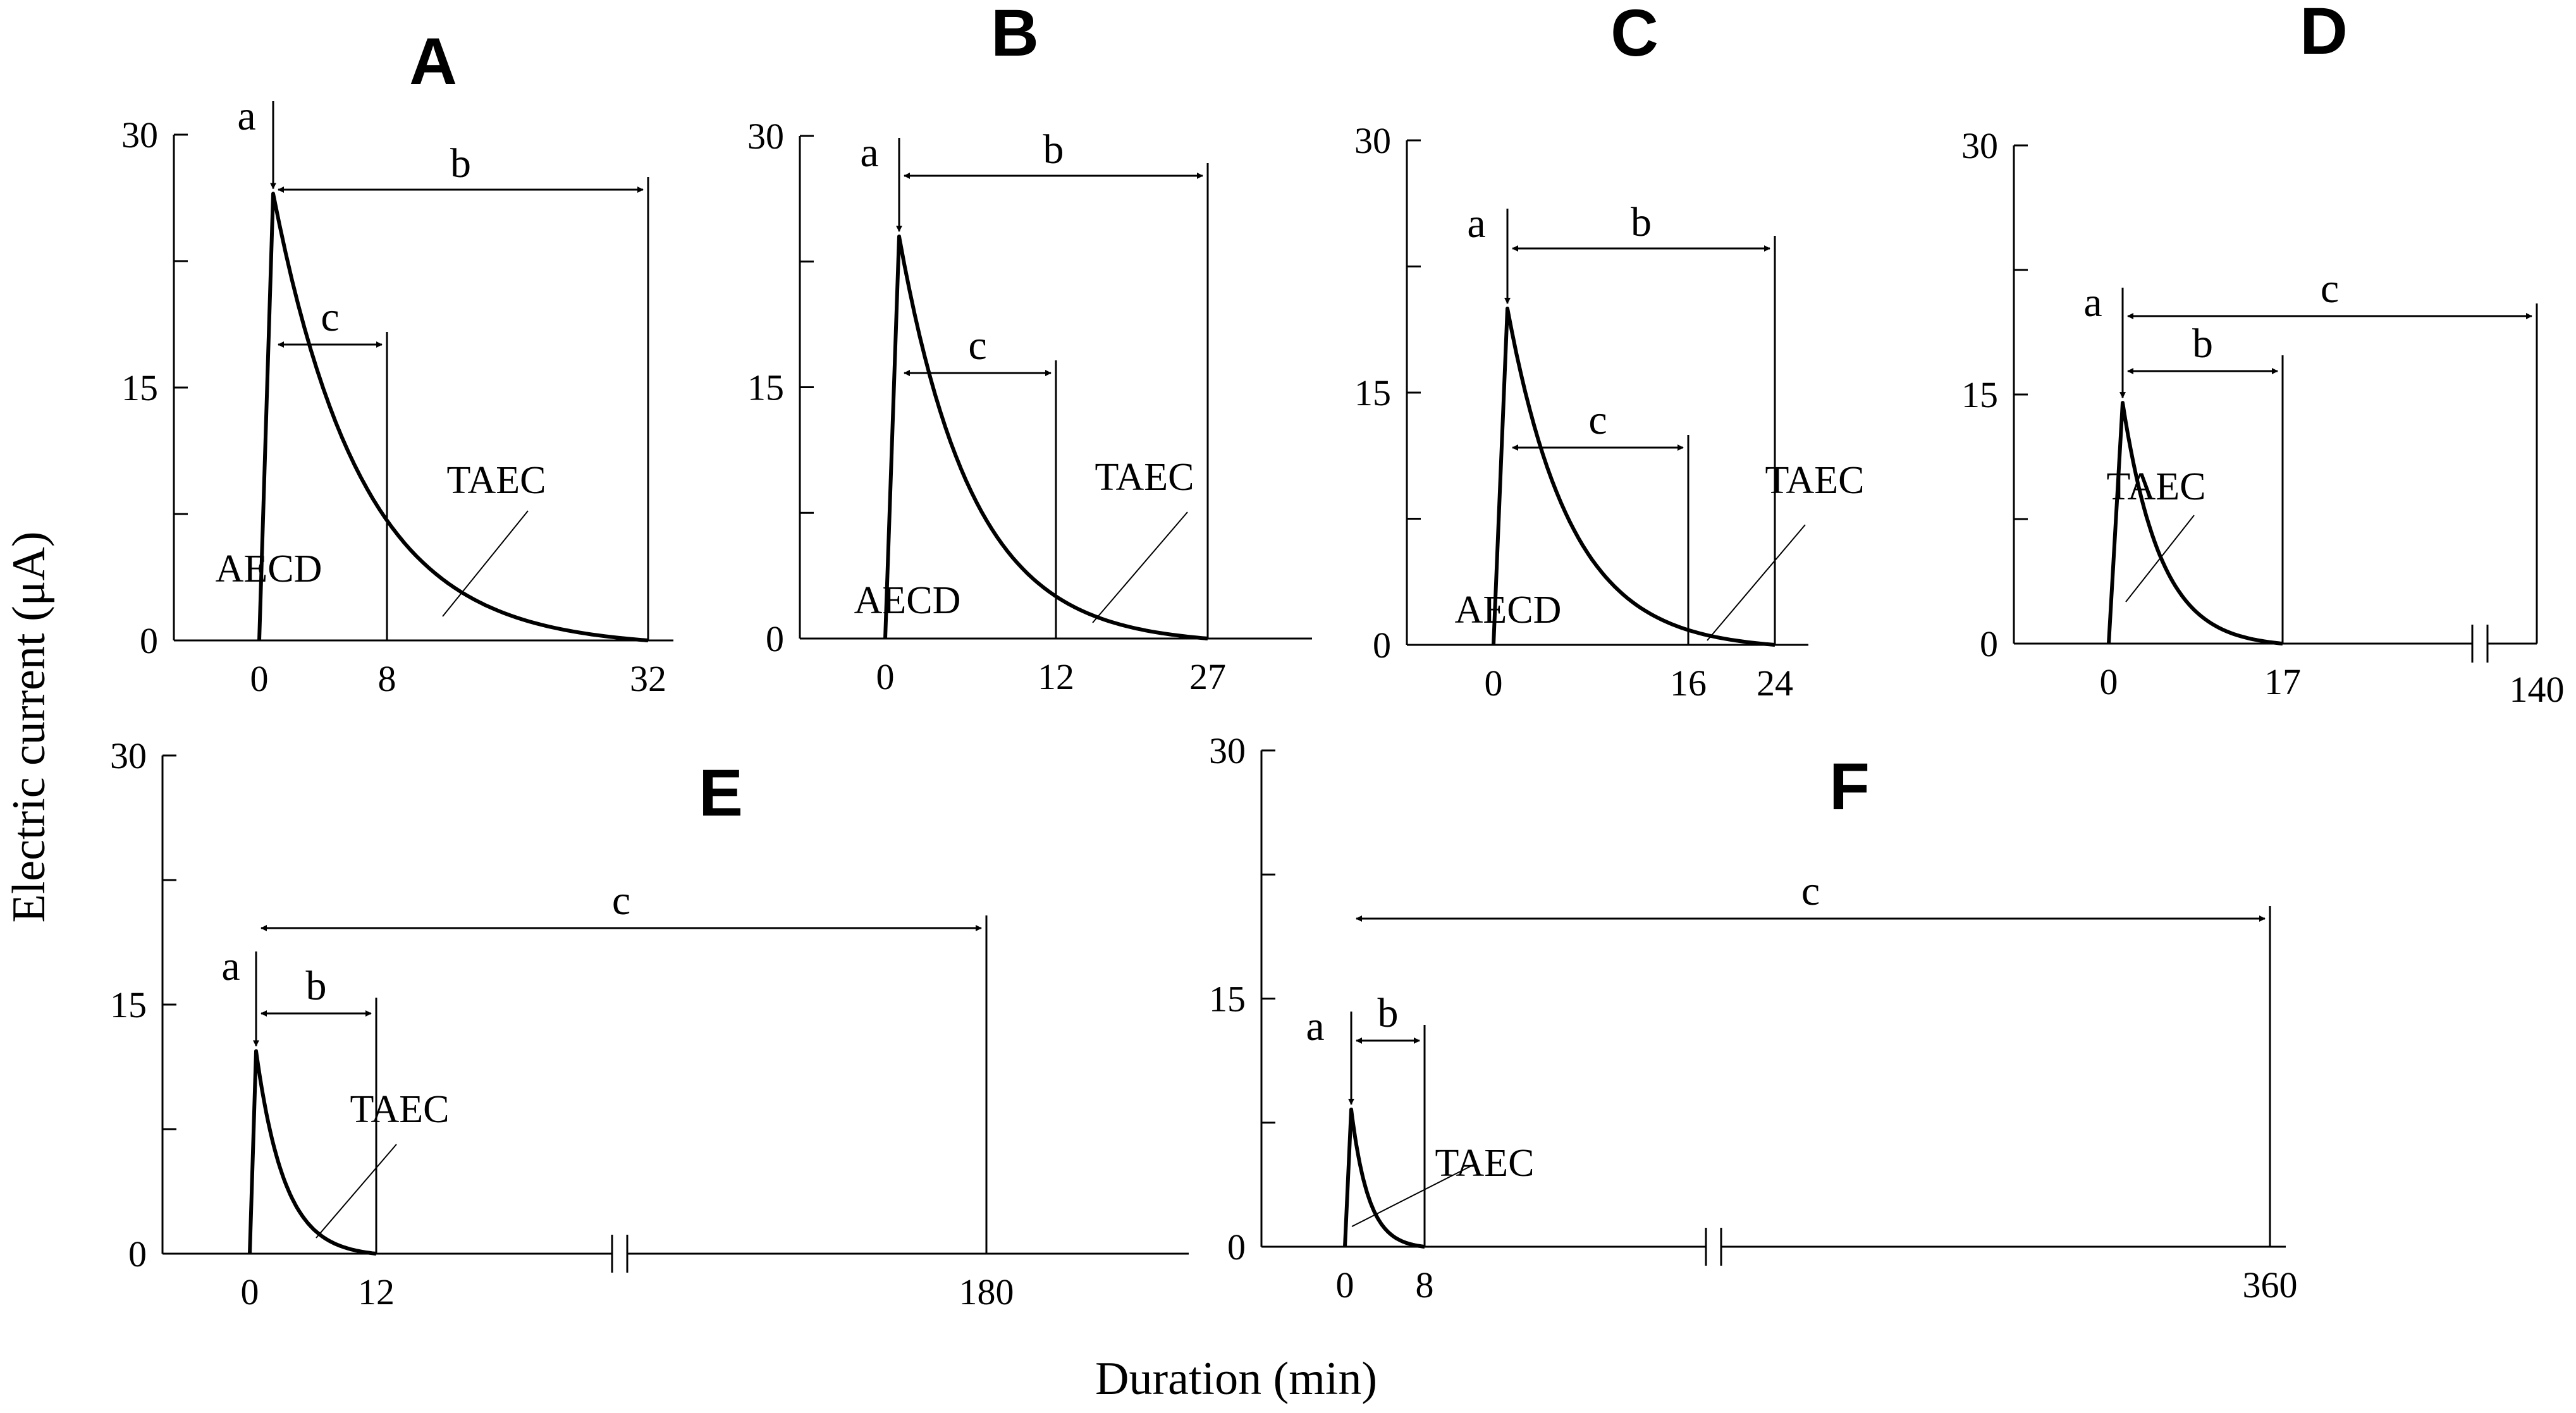 The width and height of the screenshot is (2576, 1413). Describe the element at coordinates (2270, 1285) in the screenshot. I see `x-tick-label: 360` at that location.